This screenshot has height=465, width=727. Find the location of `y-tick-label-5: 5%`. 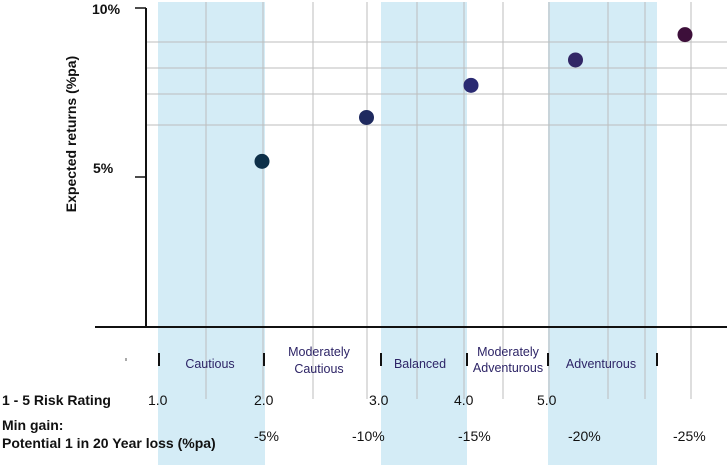

y-tick-label-5: 5% is located at coordinates (103, 168).